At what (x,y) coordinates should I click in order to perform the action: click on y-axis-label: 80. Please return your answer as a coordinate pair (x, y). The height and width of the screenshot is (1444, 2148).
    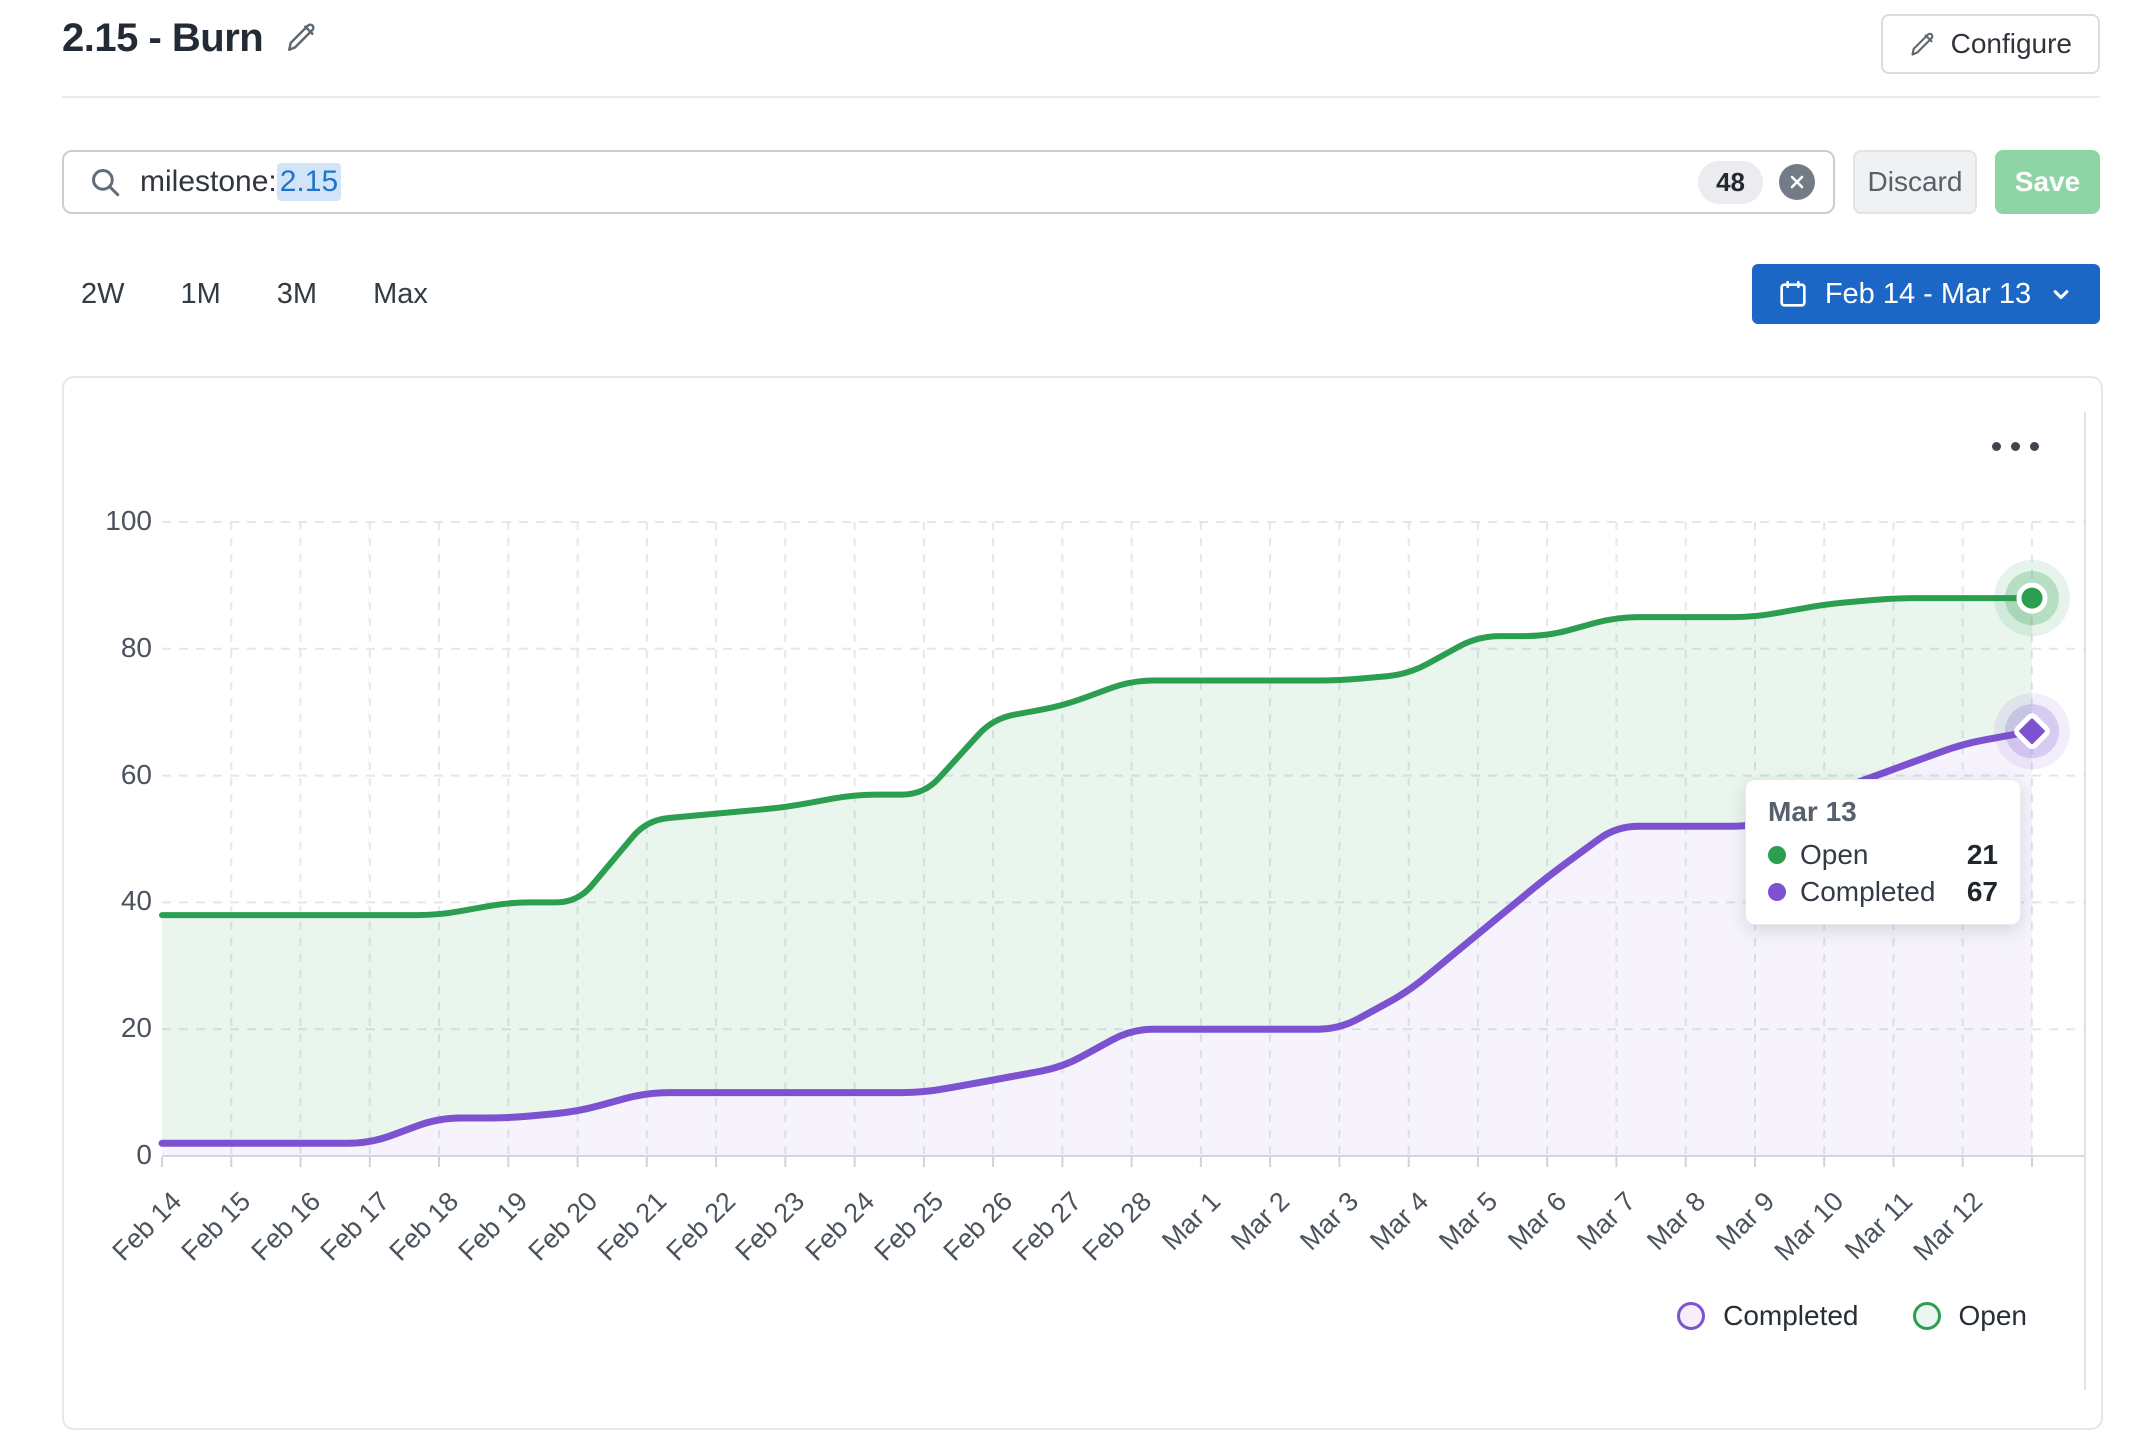
    Looking at the image, I should click on (136, 647).